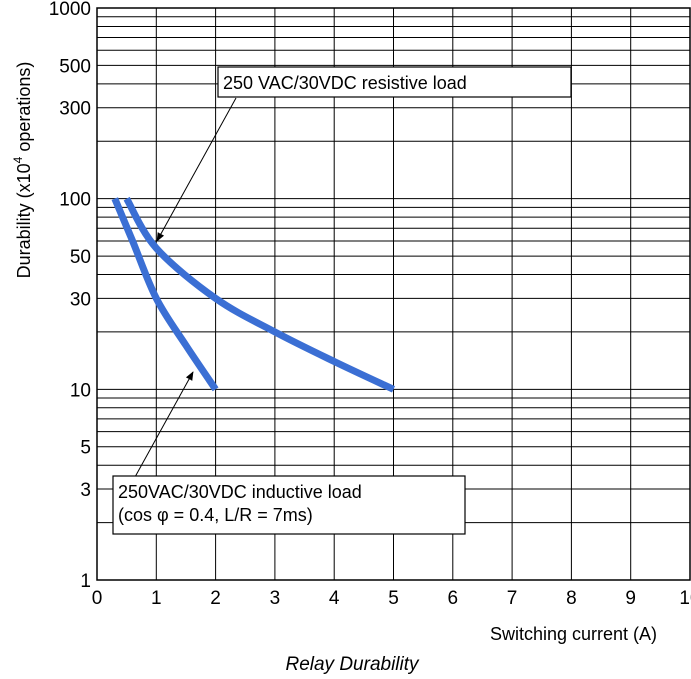  I want to click on annotation-box-inductive, so click(289, 505).